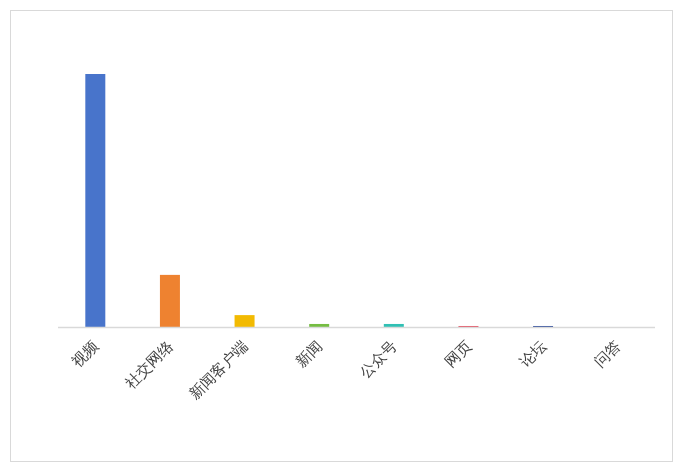 This screenshot has width=684, height=467. I want to click on x-tick-label: 新闻客户端, so click(219, 370).